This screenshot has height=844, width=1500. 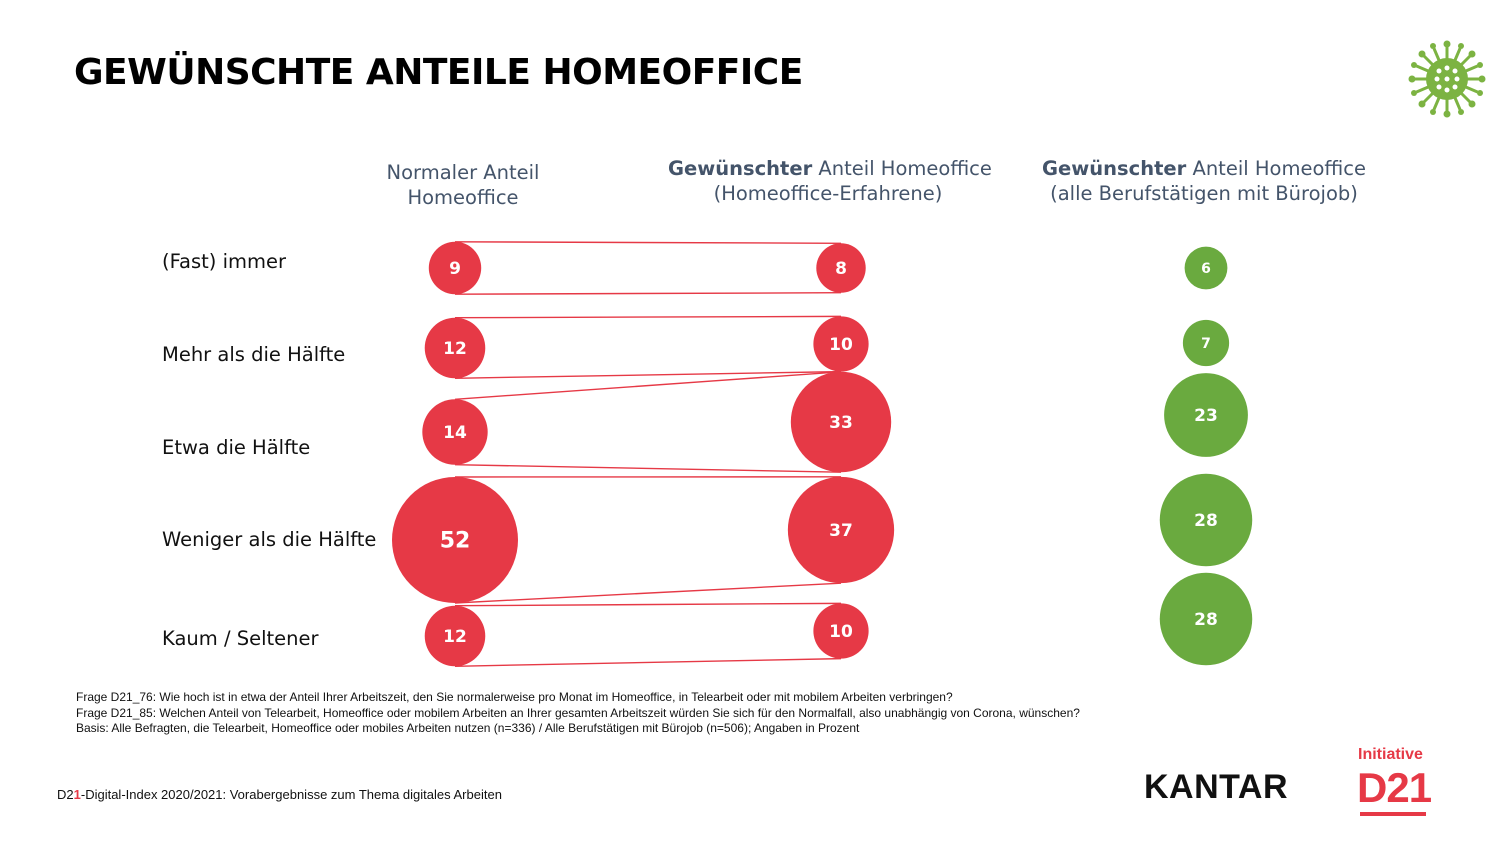 I want to click on row-label: (Fast) immer, so click(x=224, y=261).